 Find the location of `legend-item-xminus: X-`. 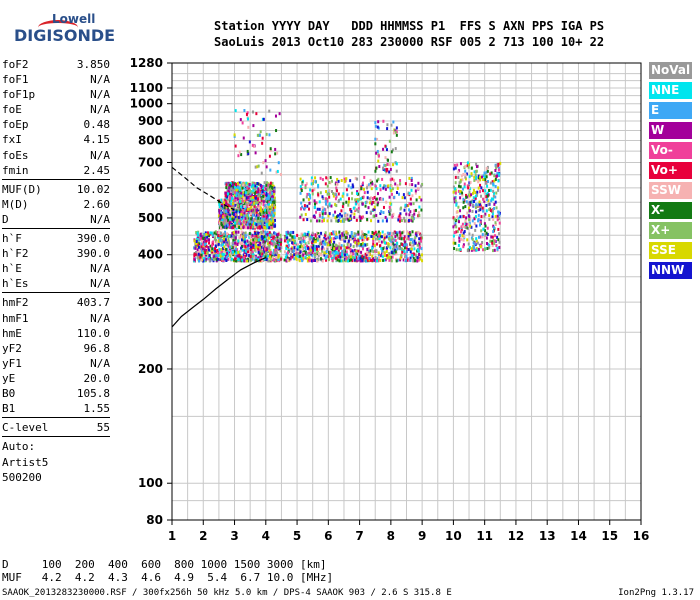

legend-item-xminus: X- is located at coordinates (670, 210).